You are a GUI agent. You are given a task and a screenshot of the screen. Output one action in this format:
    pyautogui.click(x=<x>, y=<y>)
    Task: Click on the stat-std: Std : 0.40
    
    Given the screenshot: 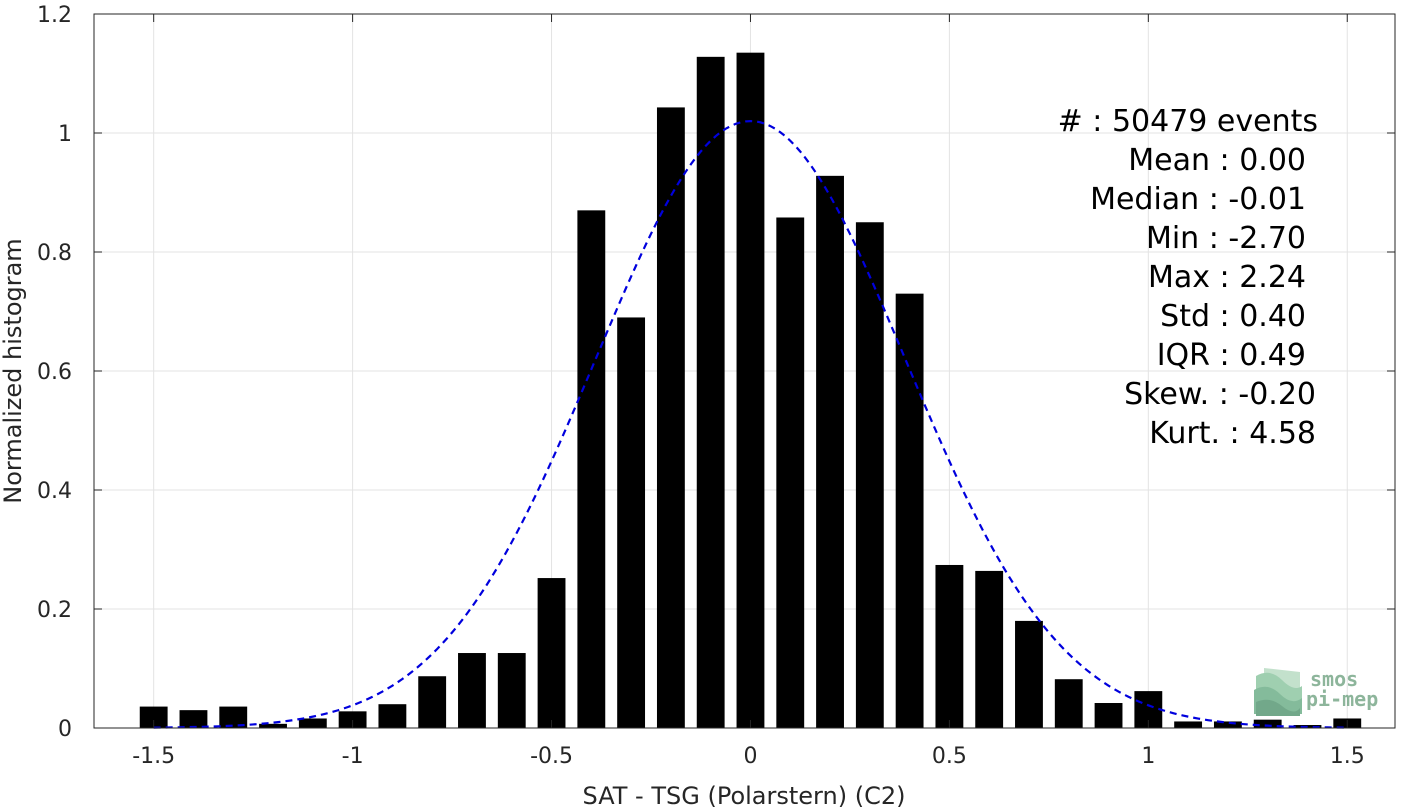 What is the action you would take?
    pyautogui.click(x=1233, y=316)
    